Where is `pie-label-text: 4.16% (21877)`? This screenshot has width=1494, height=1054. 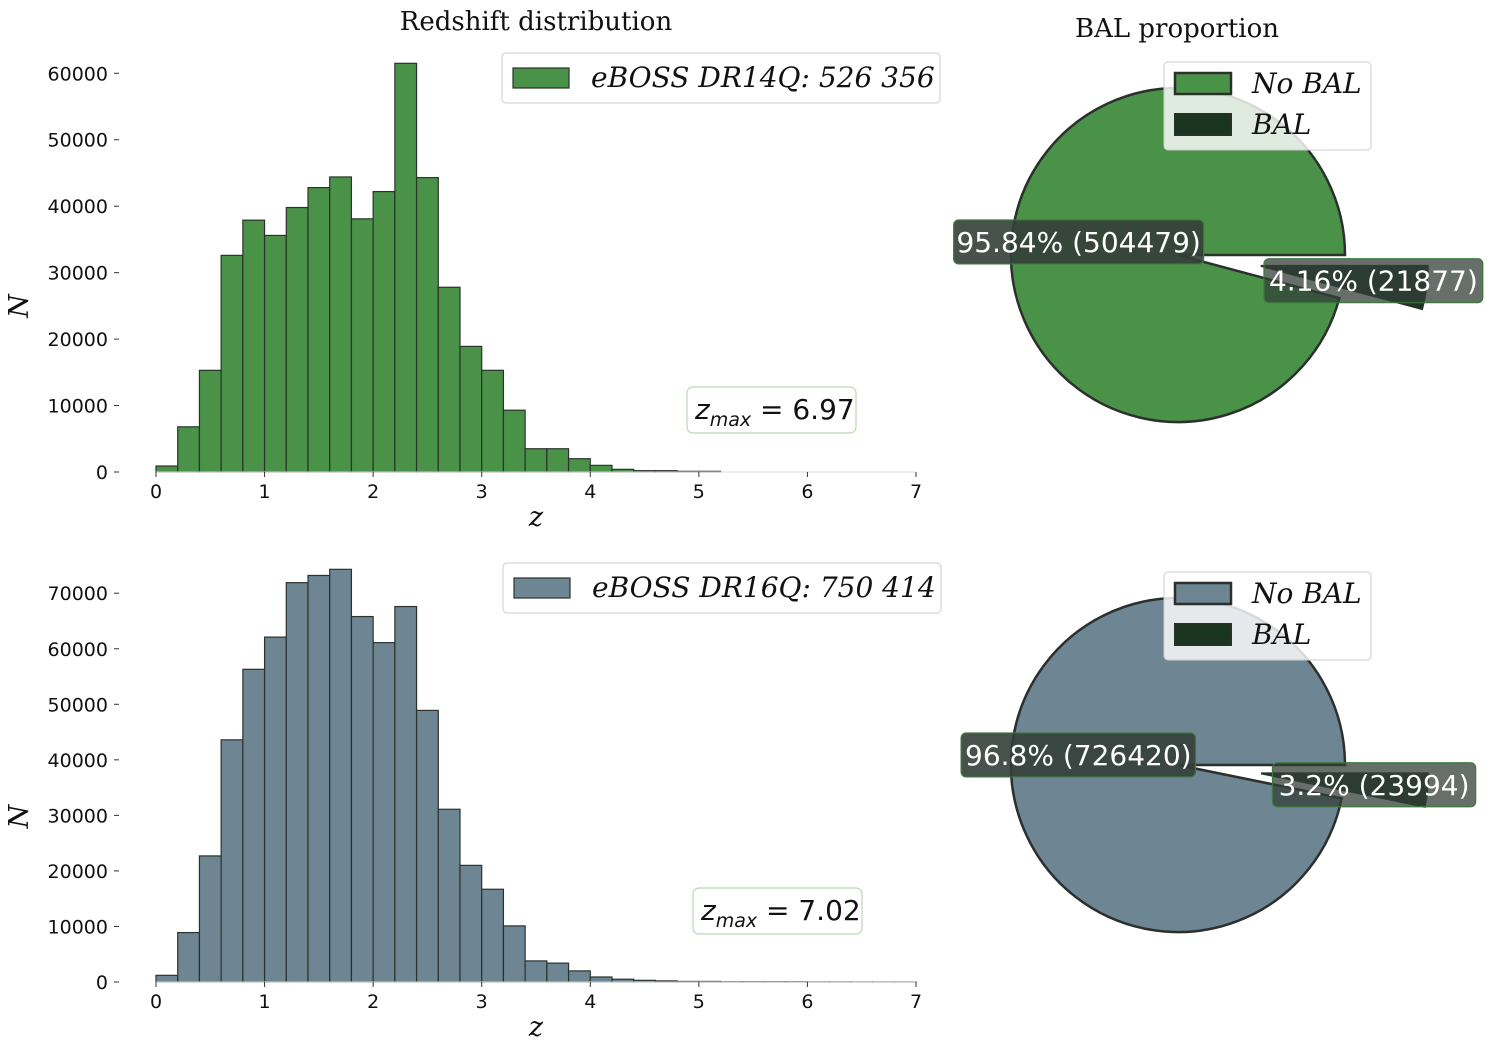
pie-label-text: 4.16% (21877) is located at coordinates (1373, 281).